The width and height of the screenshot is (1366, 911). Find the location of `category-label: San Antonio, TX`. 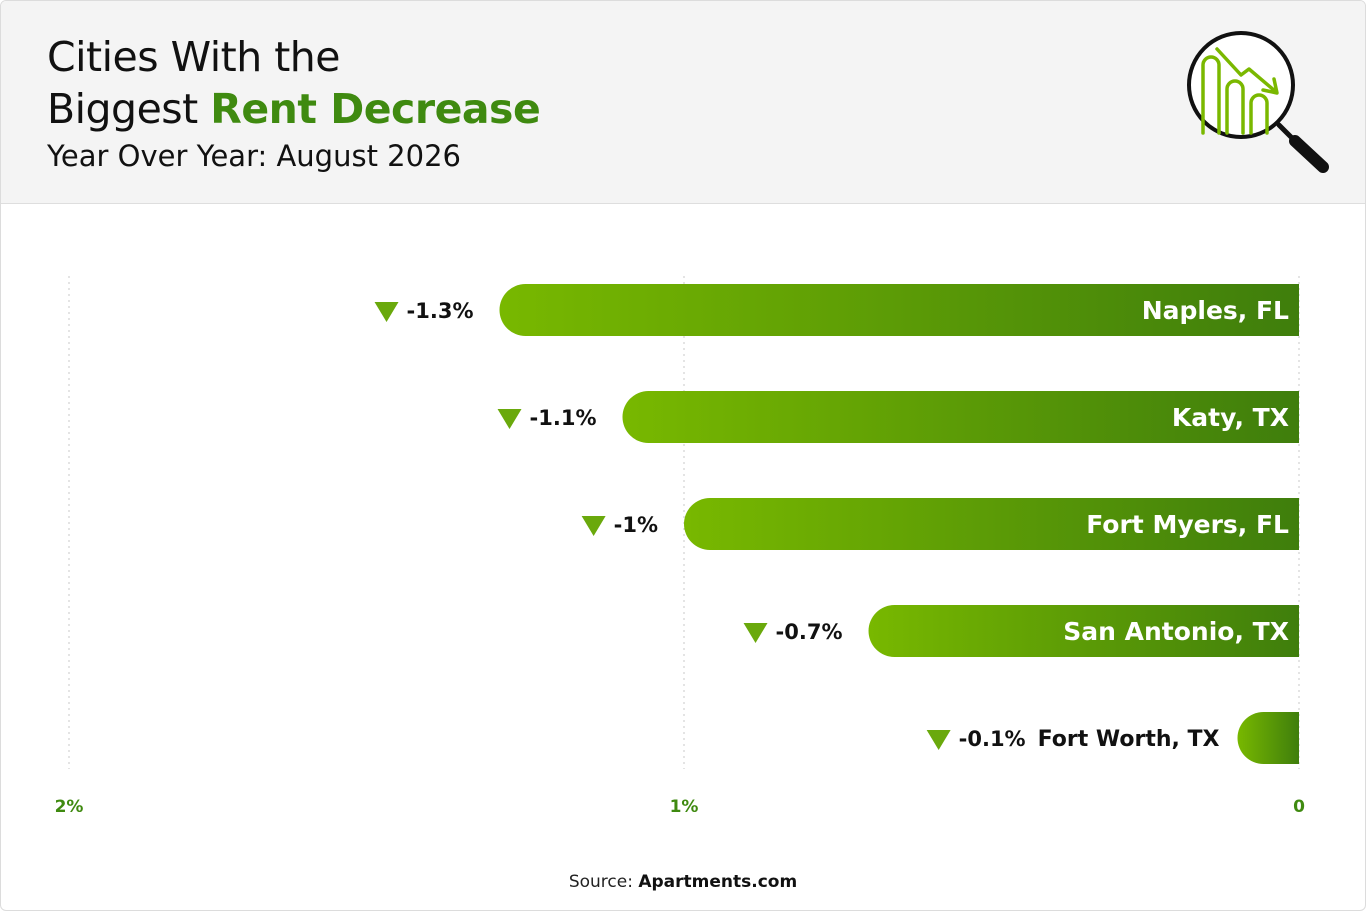

category-label: San Antonio, TX is located at coordinates (1176, 631).